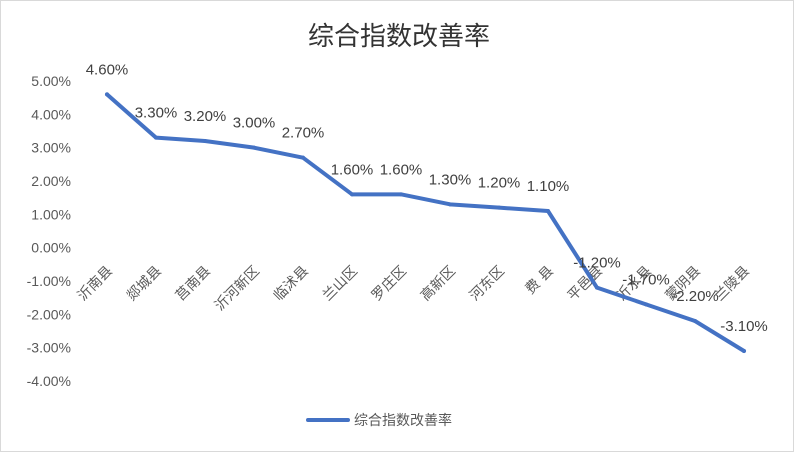 This screenshot has width=794, height=452. Describe the element at coordinates (49, 348) in the screenshot. I see `y-tick-label: -3.00%` at that location.